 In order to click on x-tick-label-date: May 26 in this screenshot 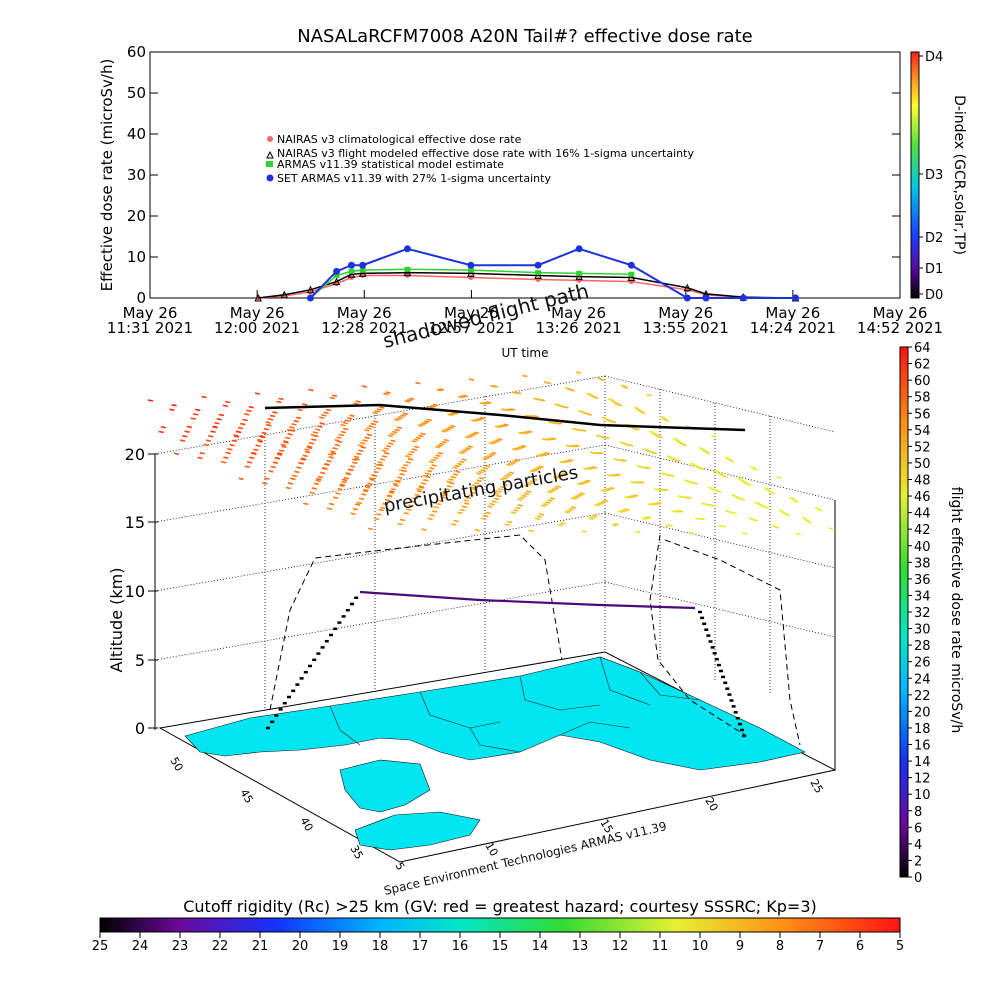, I will do `click(471, 313)`.